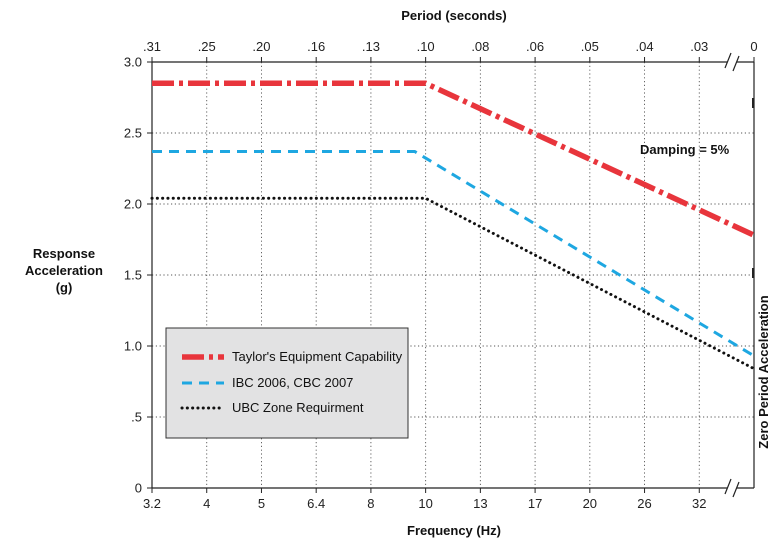 Image resolution: width=772 pixels, height=539 pixels. What do you see at coordinates (753, 46) in the screenshot?
I see `top-tick-label: 0` at bounding box center [753, 46].